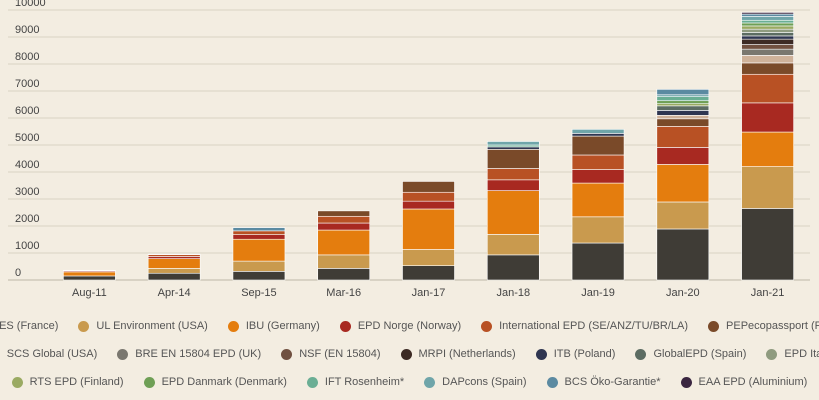  I want to click on legend-label: International EPD (SE/ANZ/TU/BR/LA), so click(594, 326).